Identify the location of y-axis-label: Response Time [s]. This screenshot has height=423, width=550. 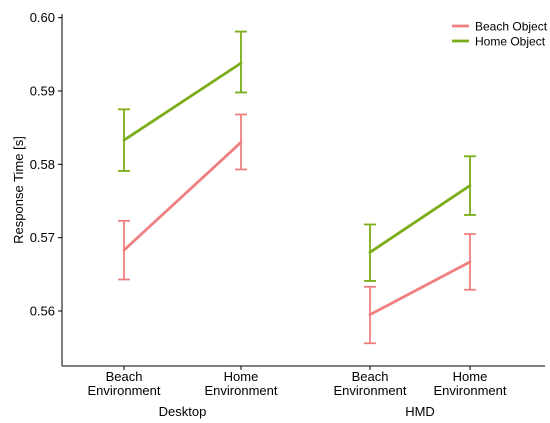
(18, 190).